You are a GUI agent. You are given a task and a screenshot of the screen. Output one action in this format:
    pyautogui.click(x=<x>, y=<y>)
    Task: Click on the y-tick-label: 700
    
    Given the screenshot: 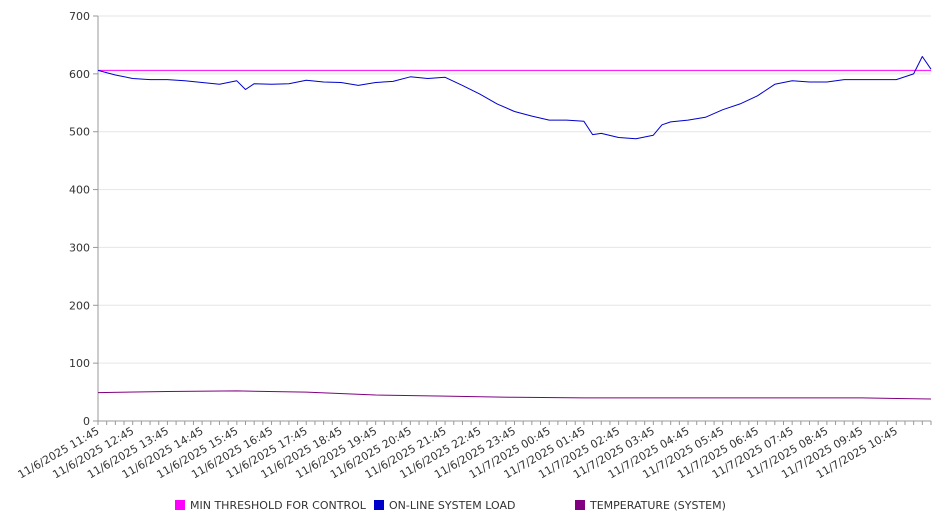 What is the action you would take?
    pyautogui.click(x=79, y=16)
    